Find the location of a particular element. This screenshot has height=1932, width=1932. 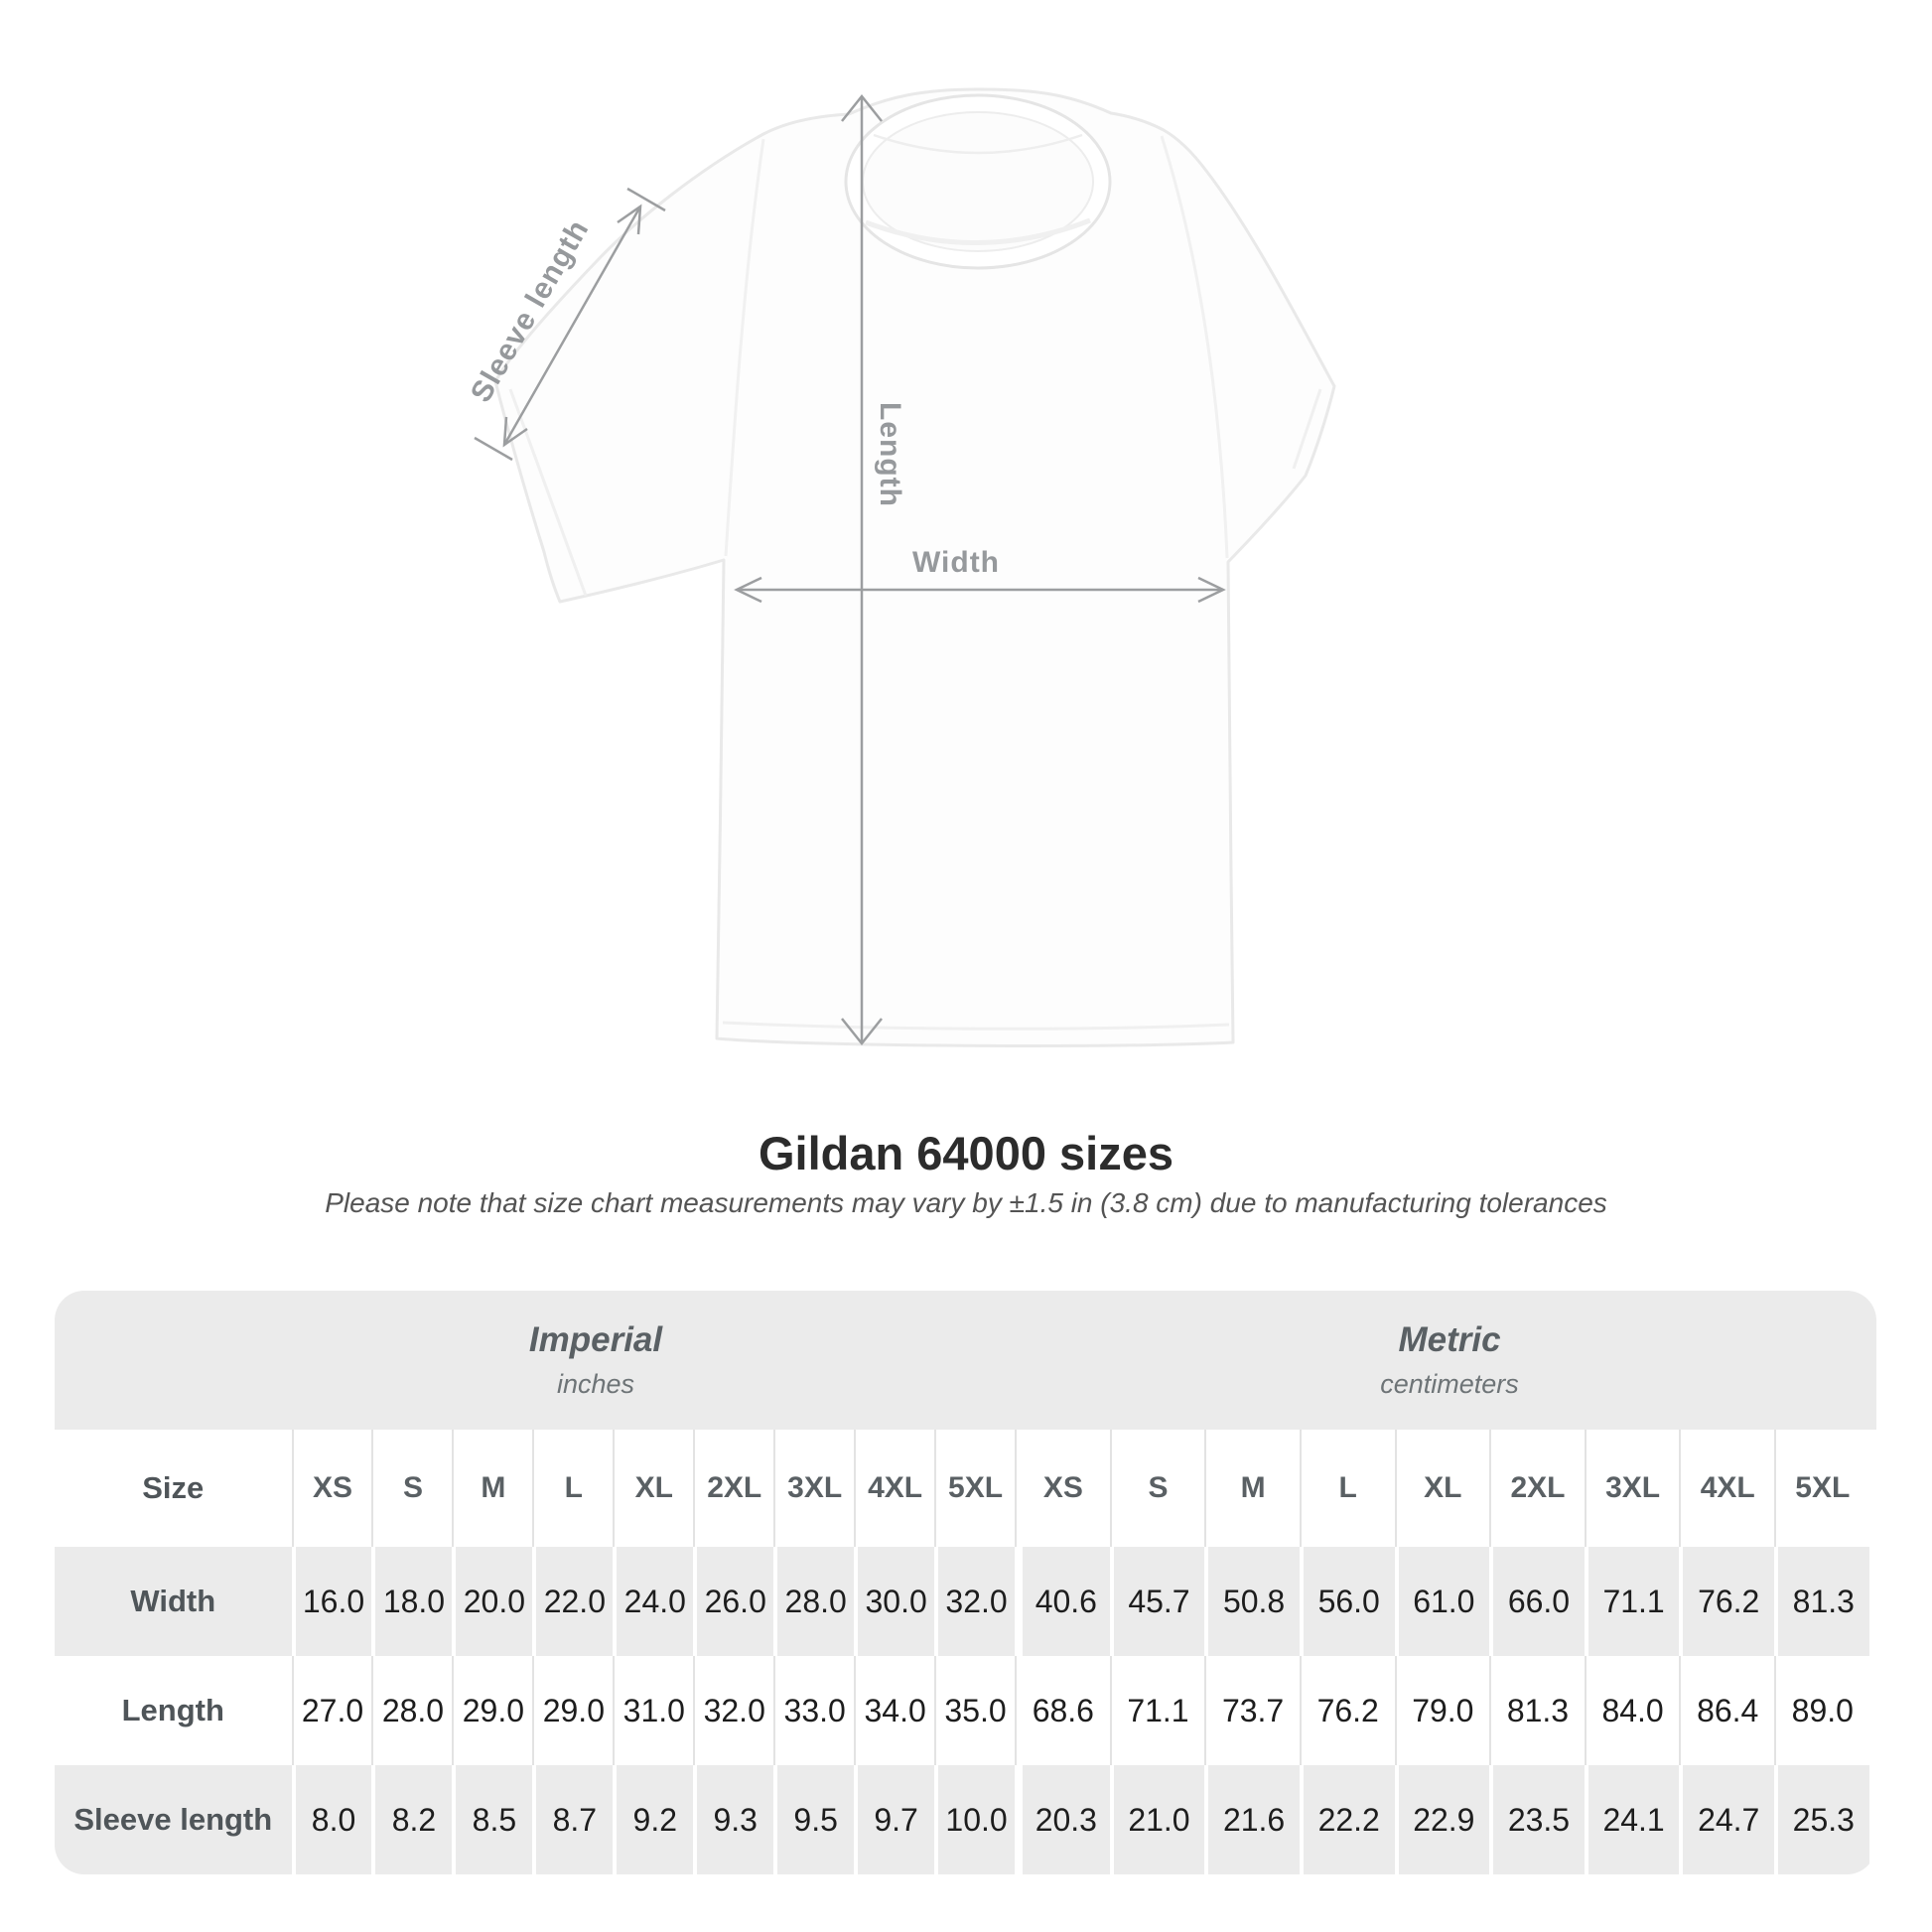

table-cell: 20.3 is located at coordinates (1063, 1820).